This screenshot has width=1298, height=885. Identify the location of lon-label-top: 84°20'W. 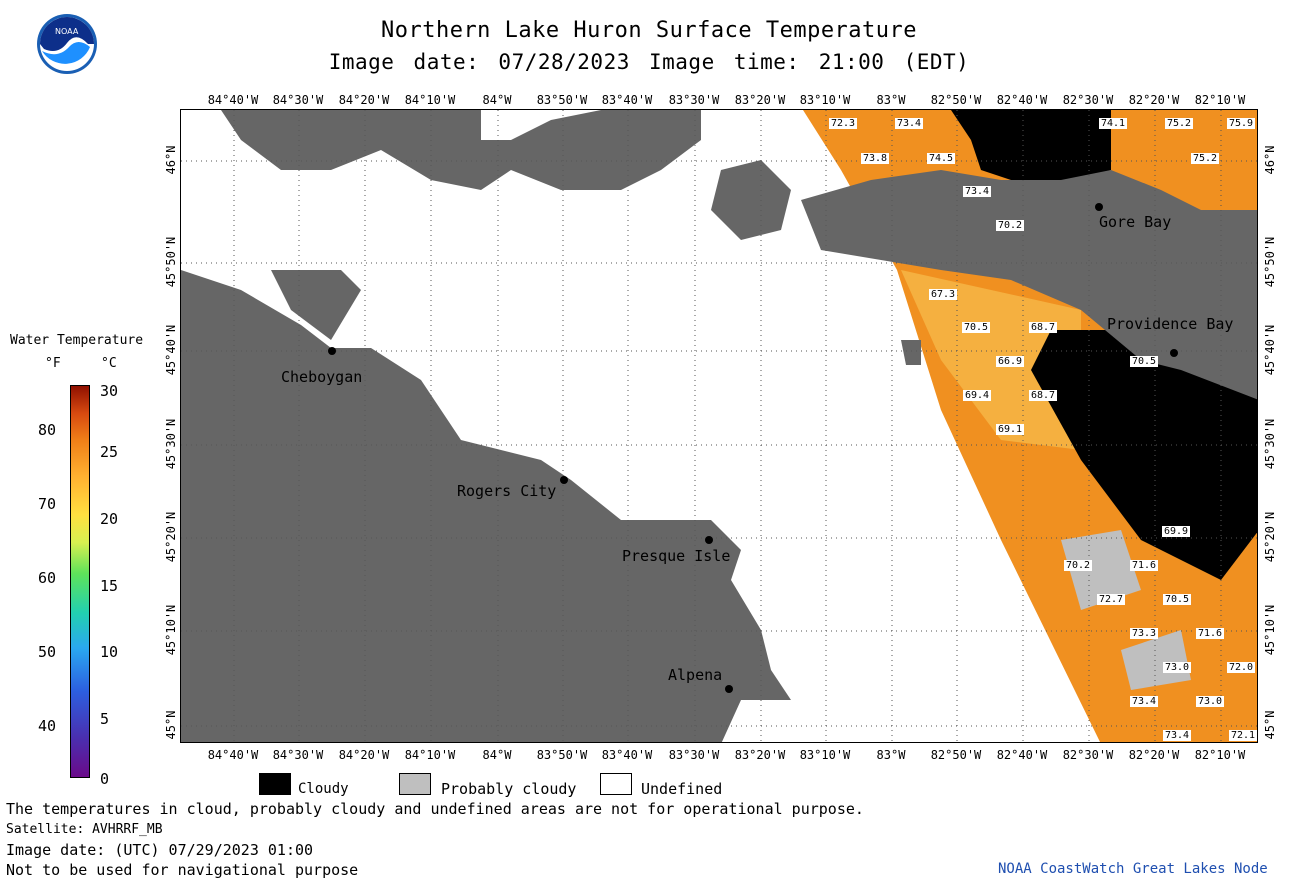
(364, 100).